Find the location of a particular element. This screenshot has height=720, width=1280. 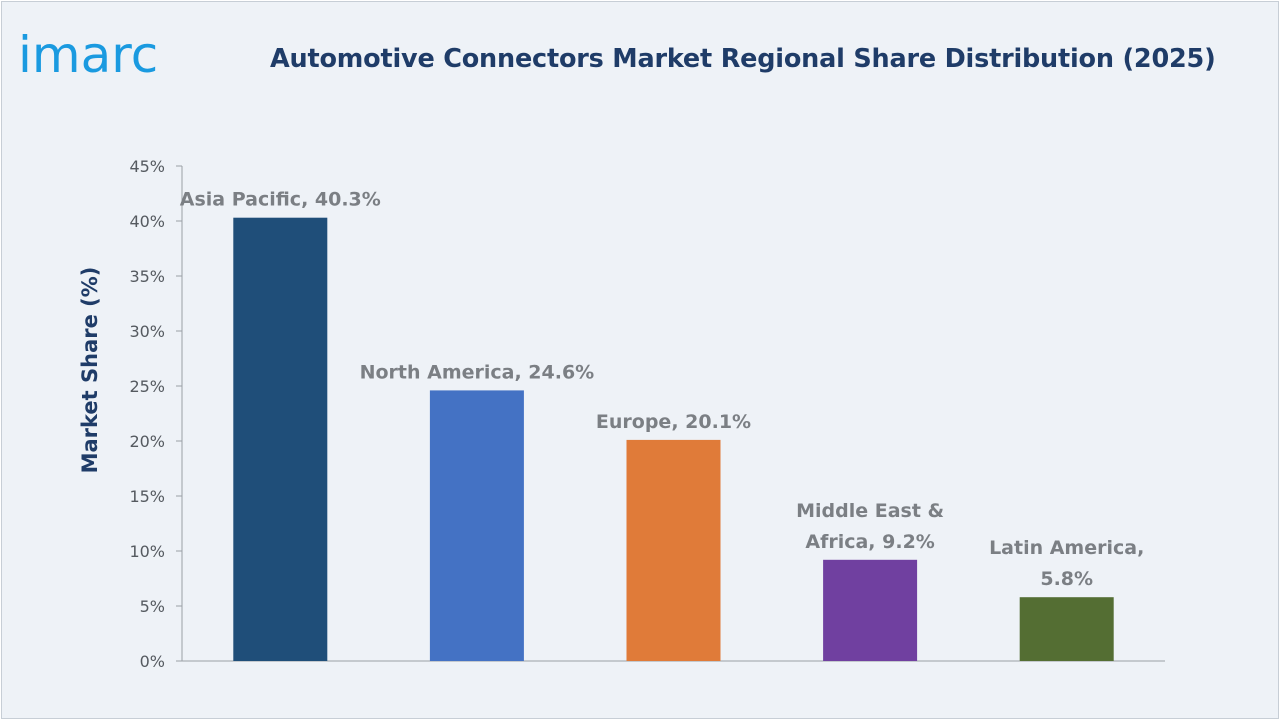

data-label: Asia Pacific, 40.3% is located at coordinates (280, 200).